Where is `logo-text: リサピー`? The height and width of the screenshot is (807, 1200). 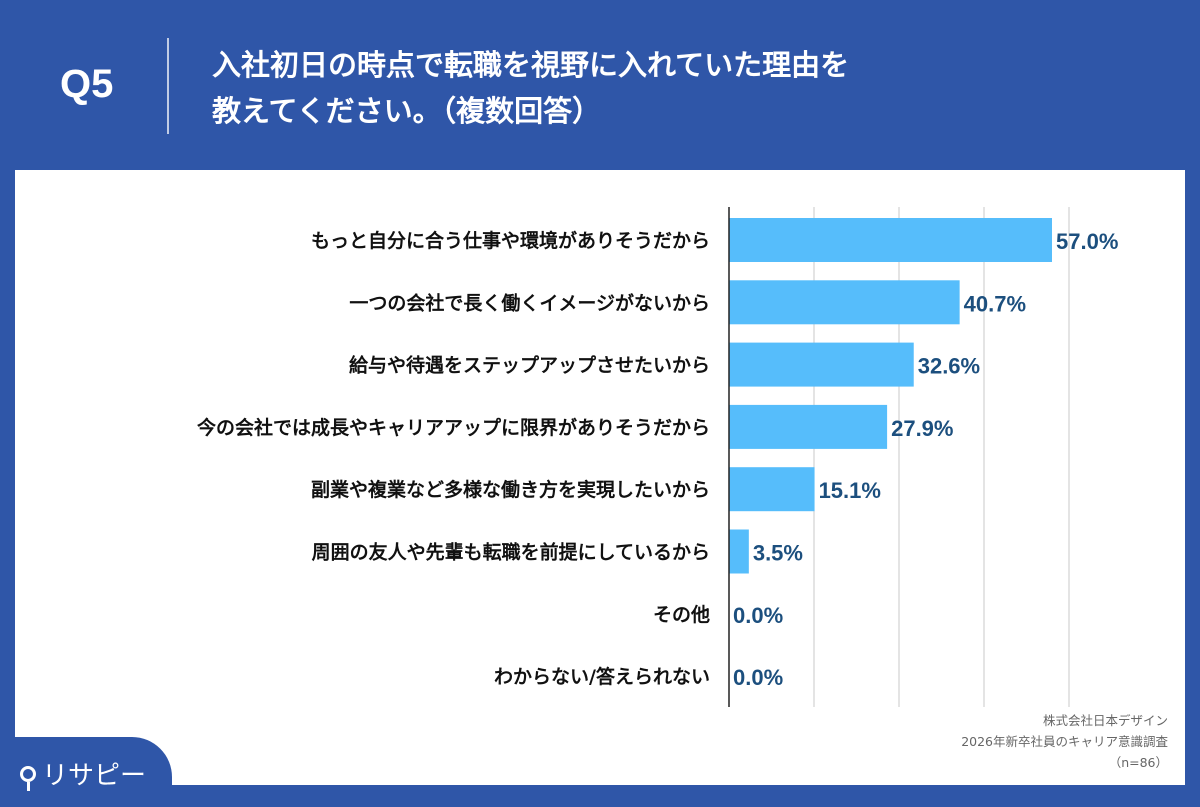
logo-text: リサピー is located at coordinates (94, 776).